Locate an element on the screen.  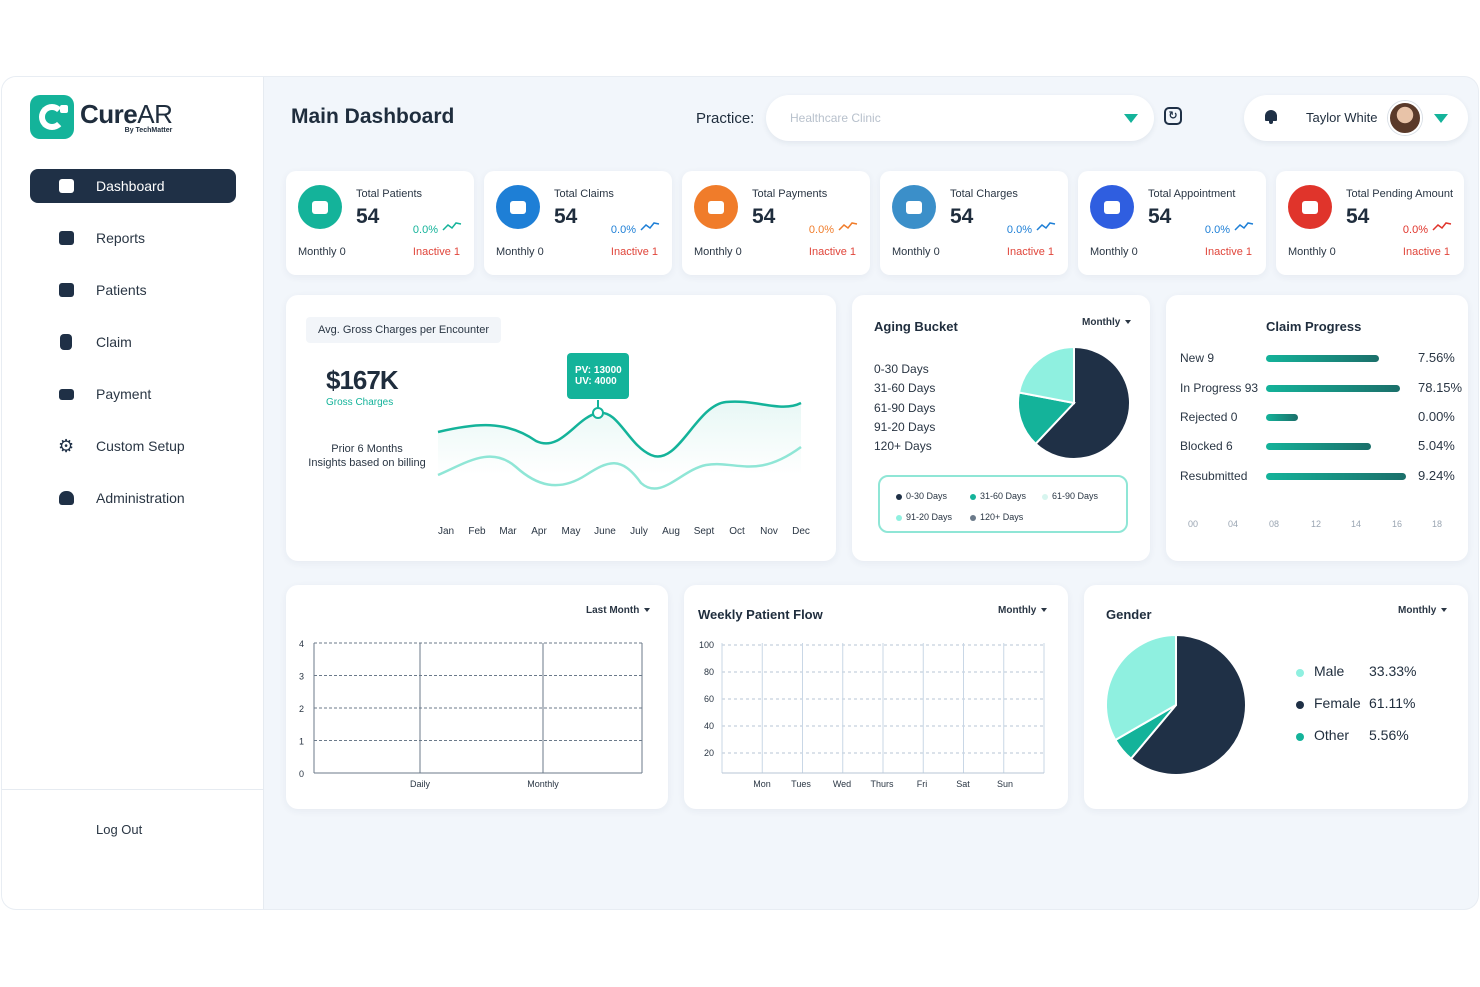
weekly-flow-chart: 100 80 60 40 20 Mon Tues Wed Thurs Fri Sat Sun is located at coordinates (872, 714).